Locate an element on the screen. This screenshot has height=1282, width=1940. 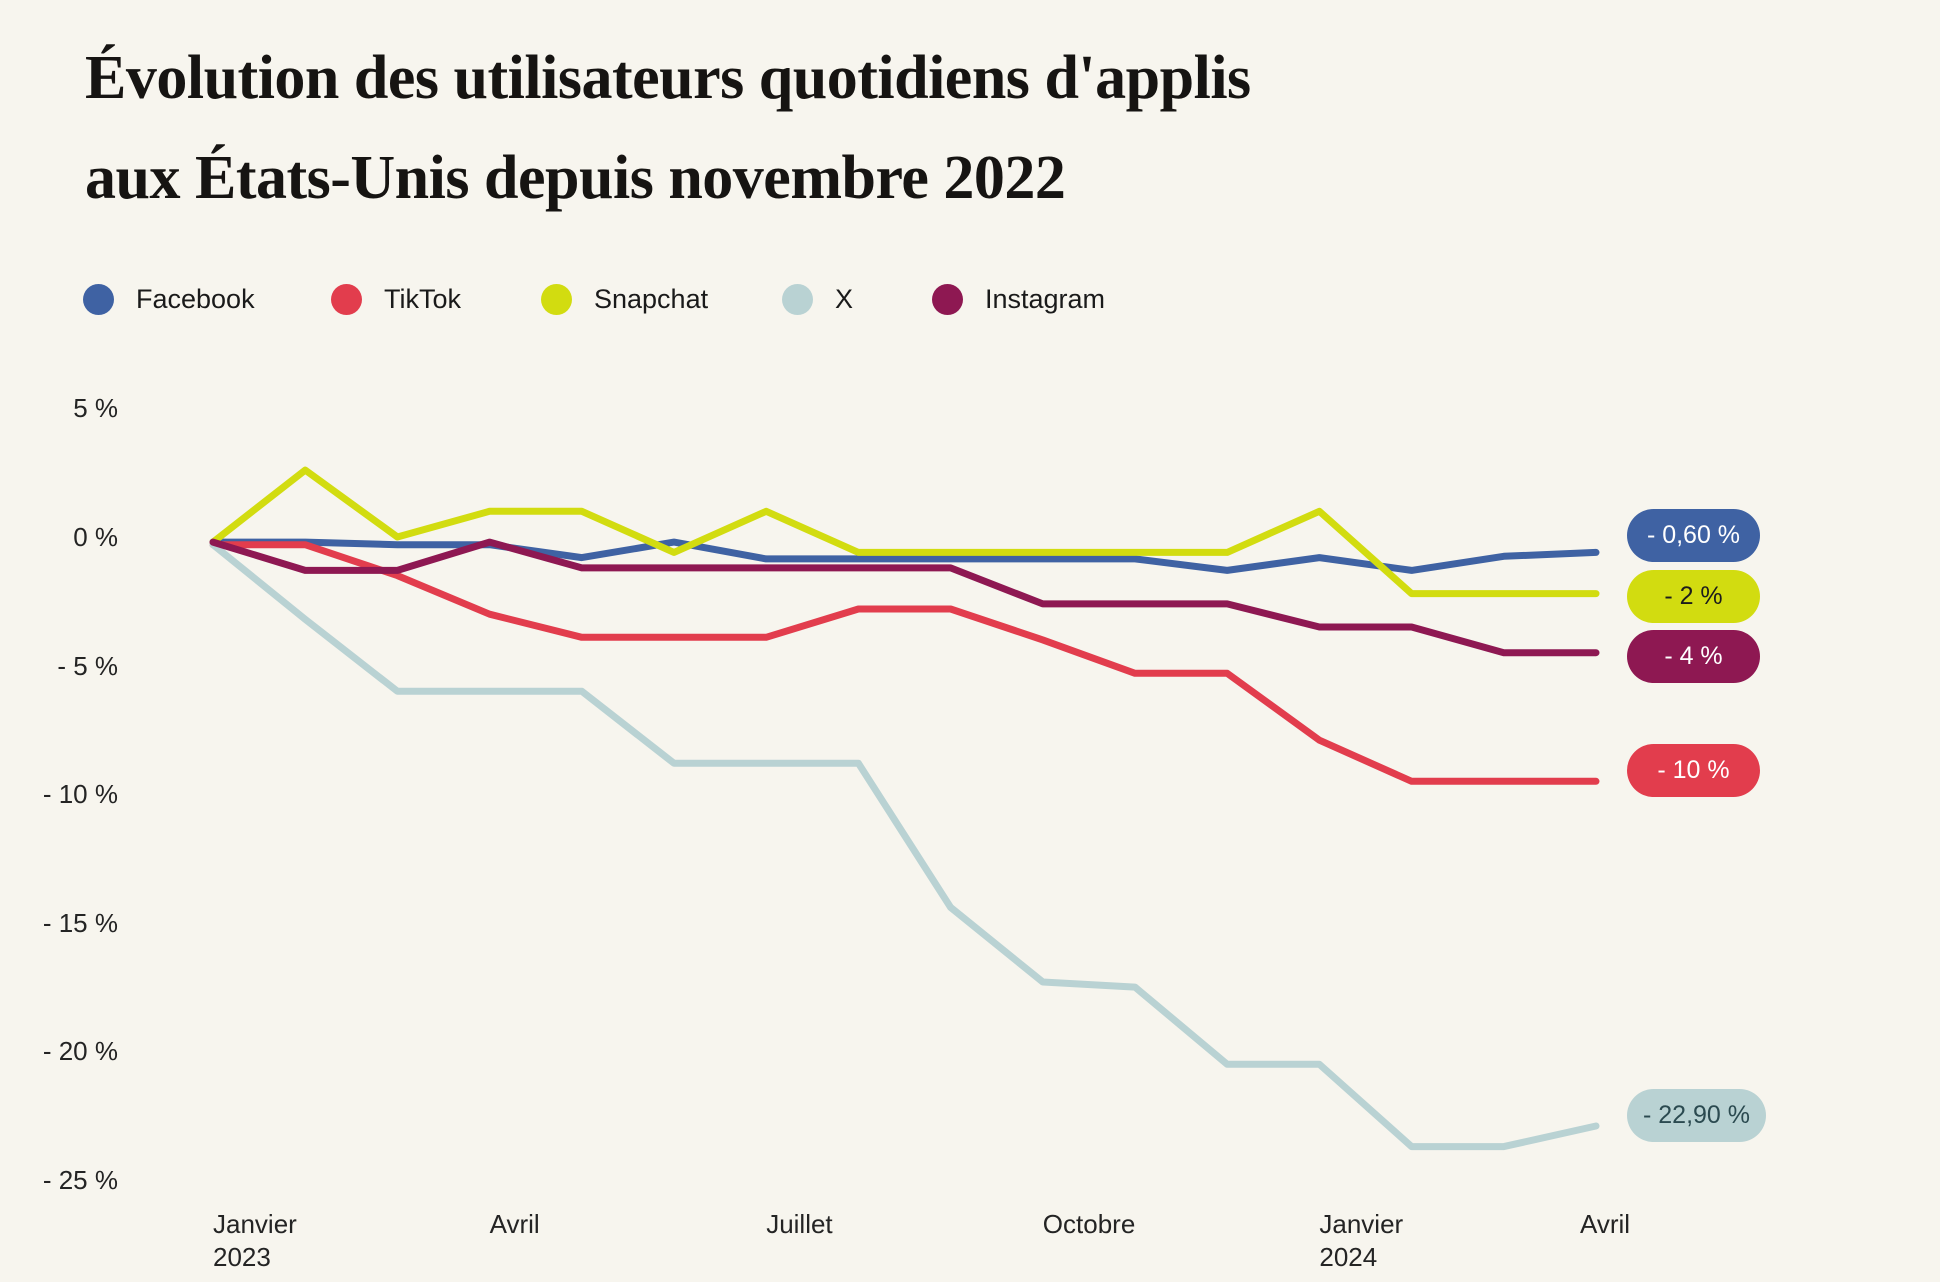
legend-dot-instagram is located at coordinates (947, 299).